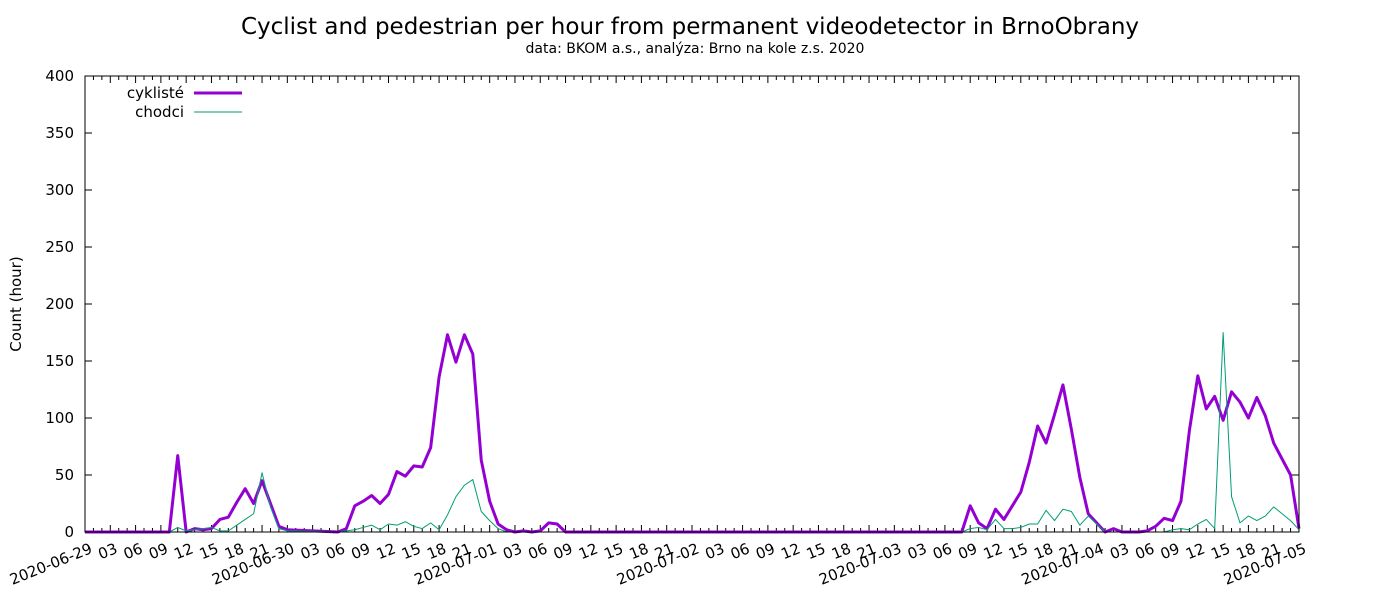  Describe the element at coordinates (159, 112) in the screenshot. I see `legend-label: chodci` at that location.